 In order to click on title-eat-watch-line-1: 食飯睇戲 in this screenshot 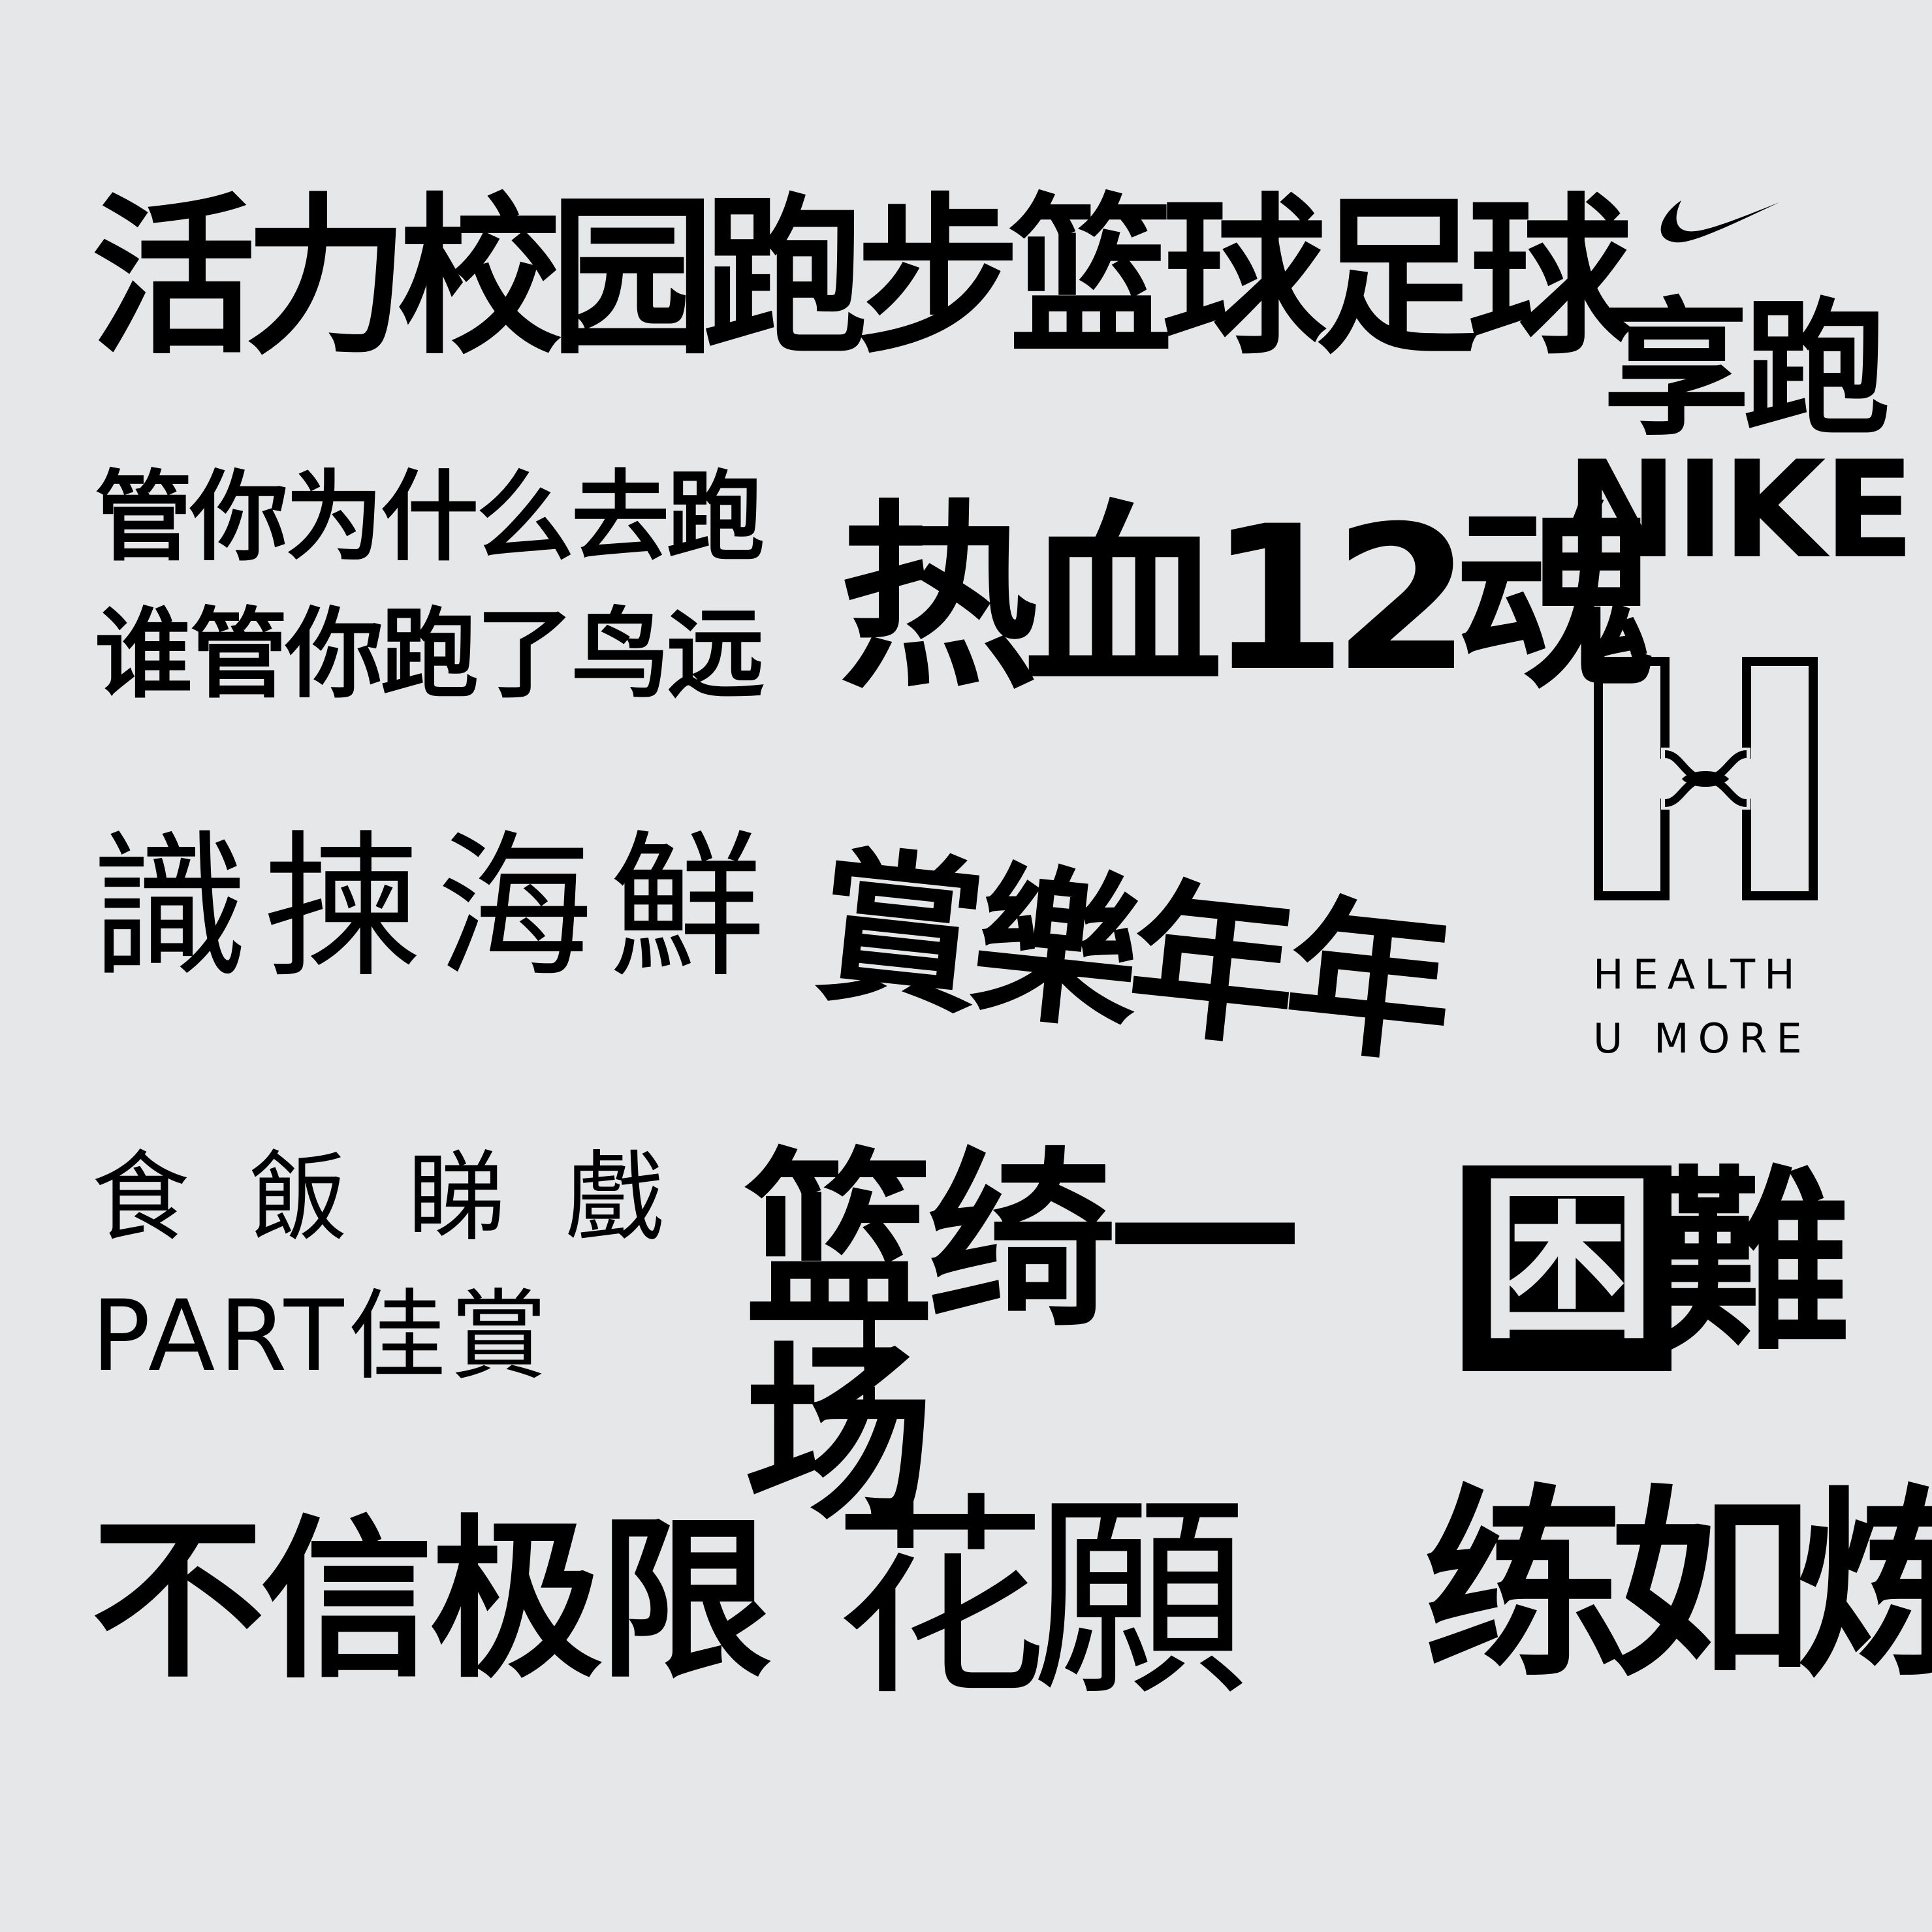, I will do `click(407, 1198)`.